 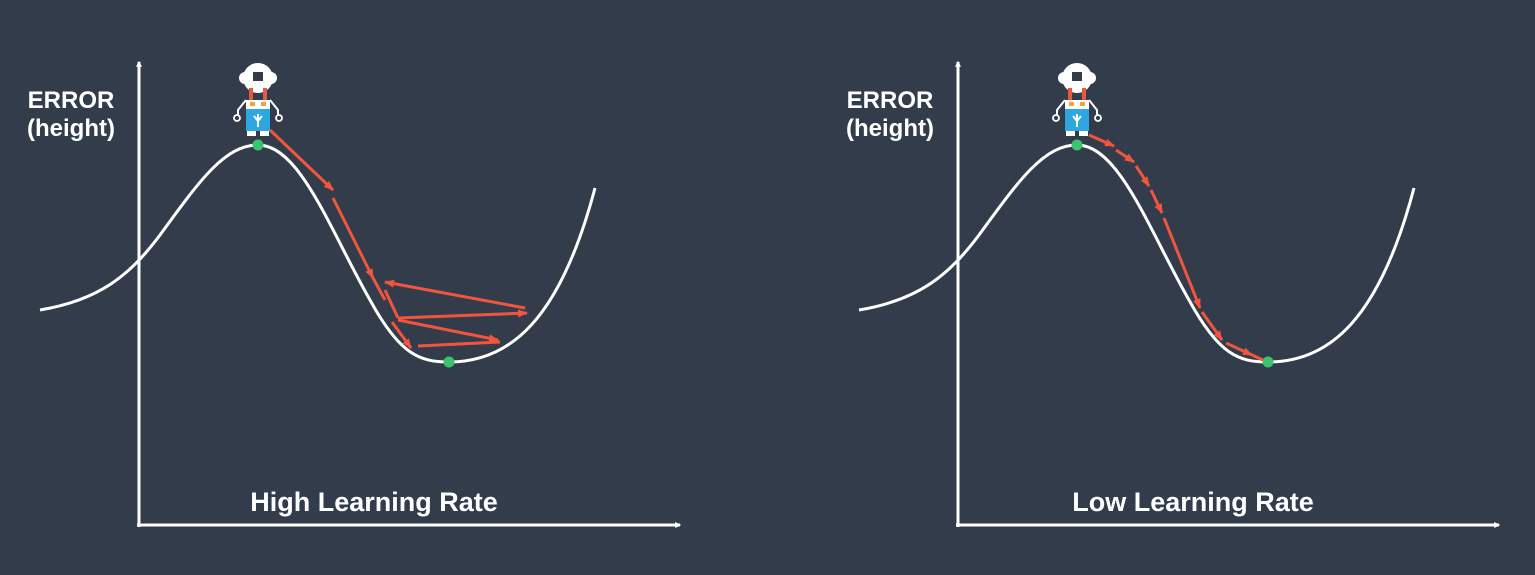 I want to click on panel-caption: High Learning Rate, so click(x=374, y=502).